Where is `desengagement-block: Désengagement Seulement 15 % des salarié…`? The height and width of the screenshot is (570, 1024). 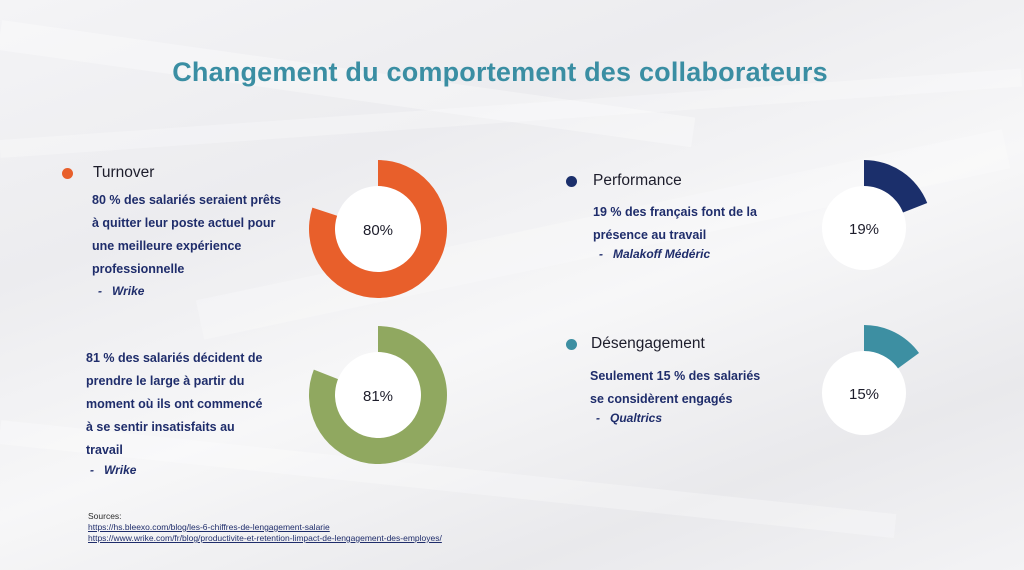
desengagement-block: Désengagement Seulement 15 % des salarié… is located at coordinates (663, 380).